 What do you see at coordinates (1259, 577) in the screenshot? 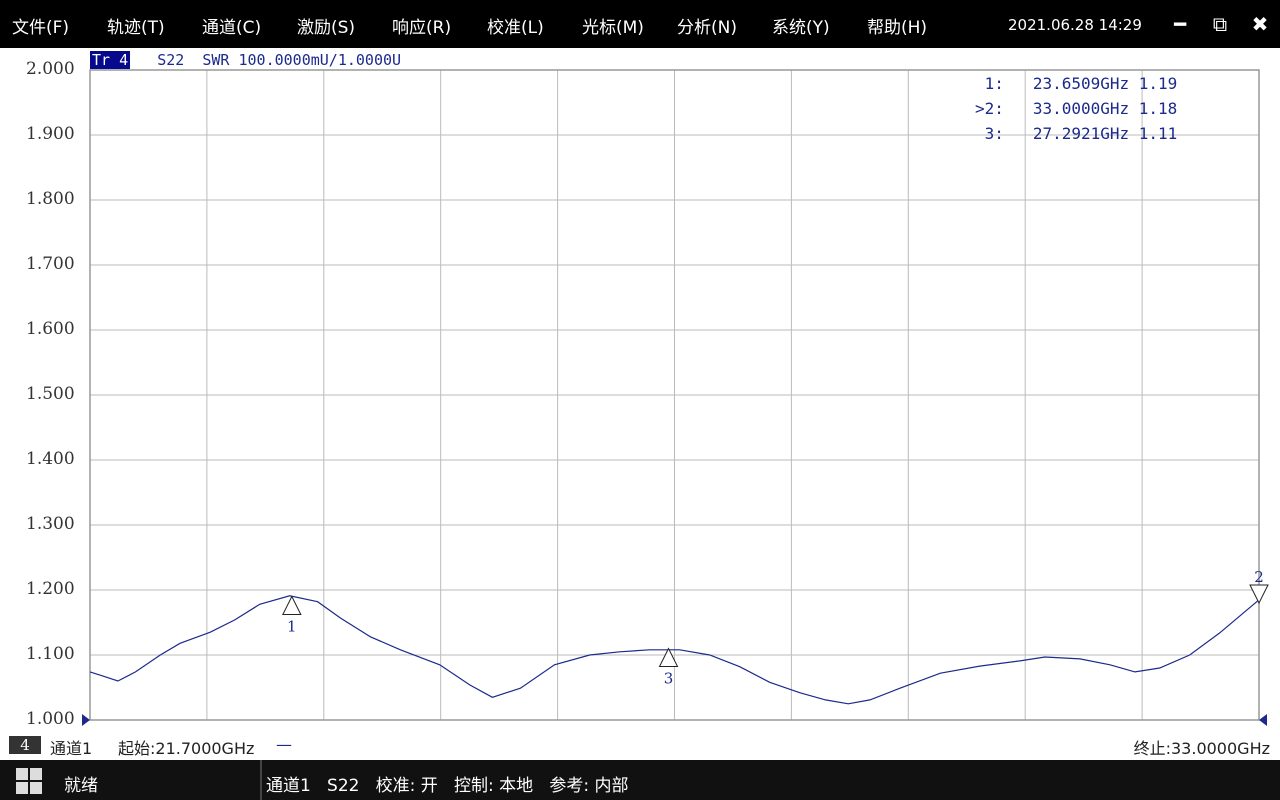
I see `marker-2-label: 2` at bounding box center [1259, 577].